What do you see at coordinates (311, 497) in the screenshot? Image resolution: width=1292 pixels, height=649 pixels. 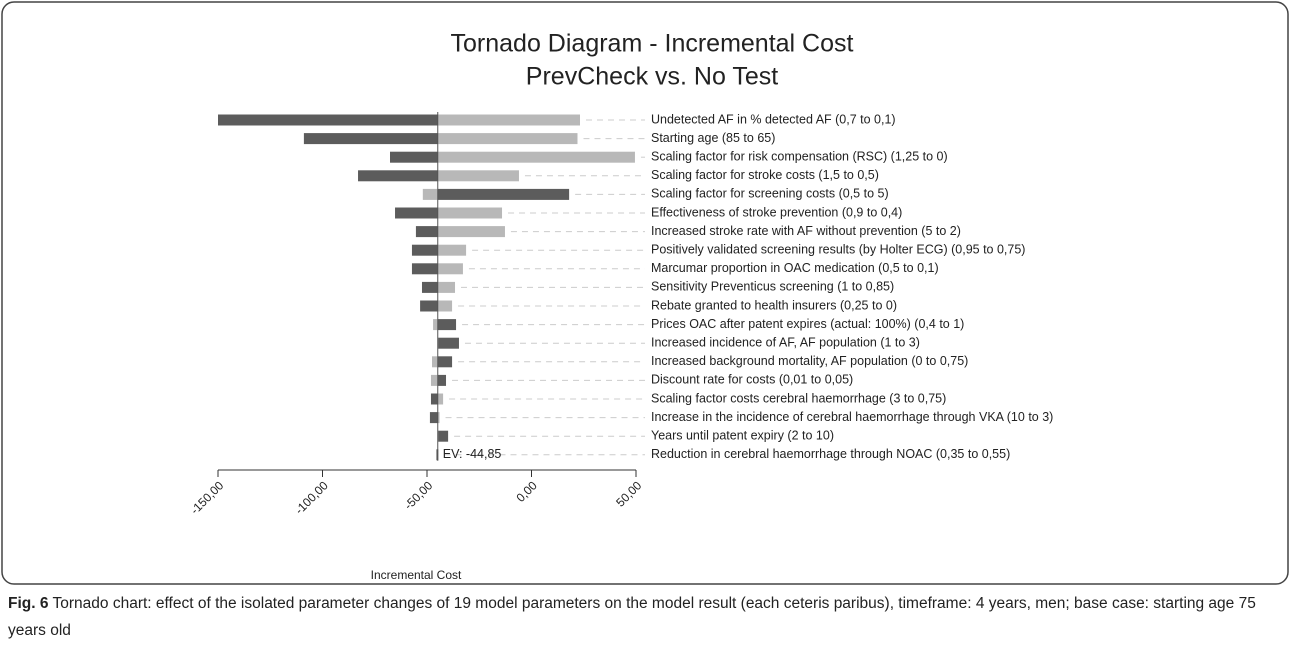 I see `x-tick-label: -100,00` at bounding box center [311, 497].